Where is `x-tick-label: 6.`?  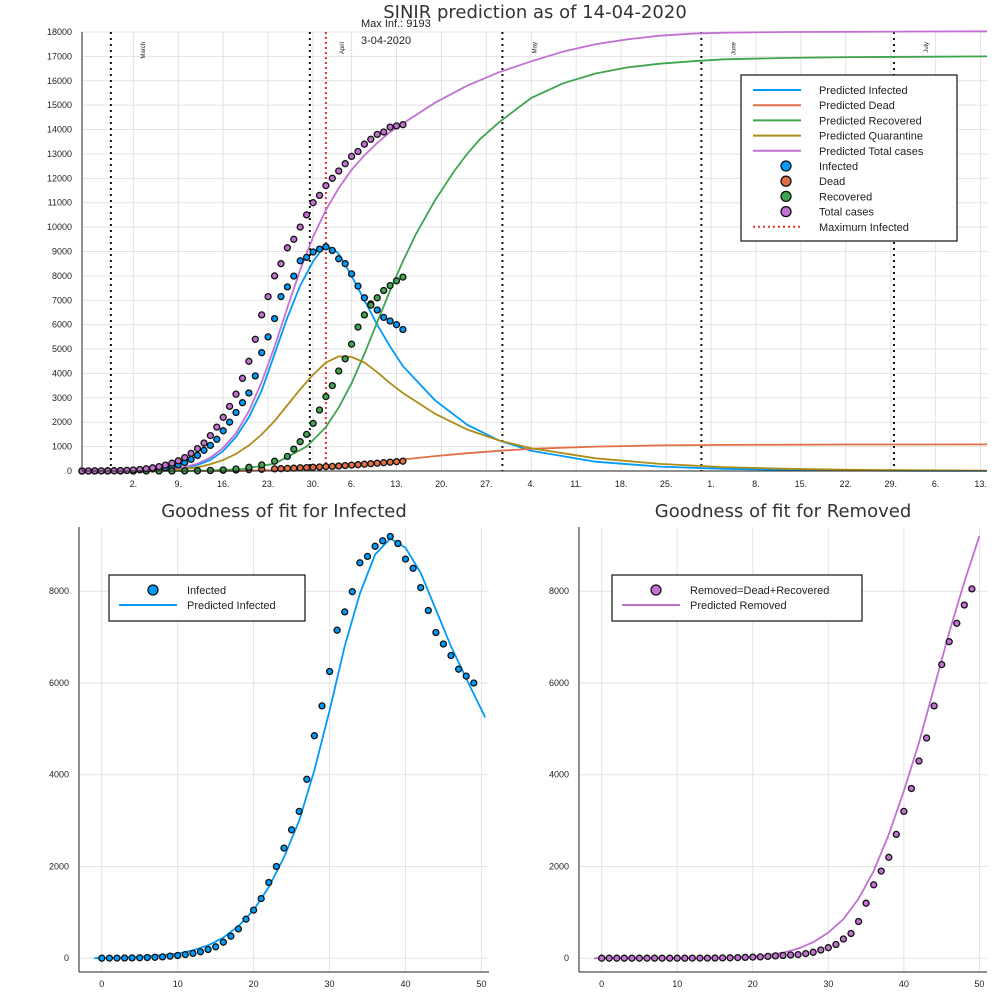 x-tick-label: 6. is located at coordinates (352, 484).